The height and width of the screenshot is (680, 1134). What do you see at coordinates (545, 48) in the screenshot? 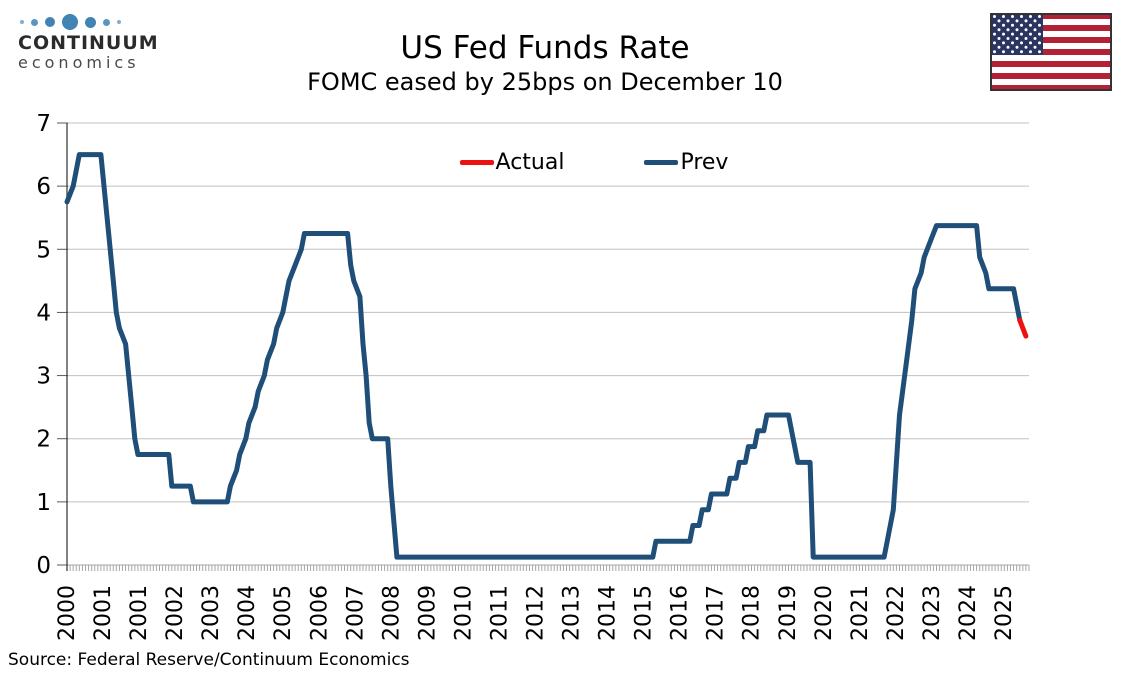
I see `page-title: US Fed Funds Rate` at bounding box center [545, 48].